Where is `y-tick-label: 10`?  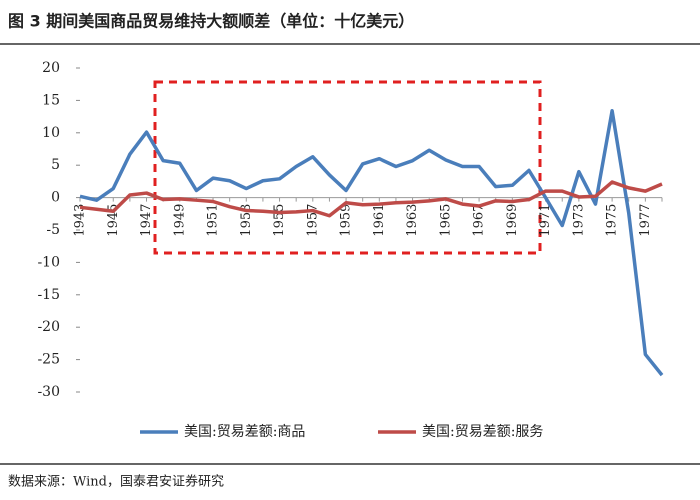 y-tick-label: 10 is located at coordinates (51, 133).